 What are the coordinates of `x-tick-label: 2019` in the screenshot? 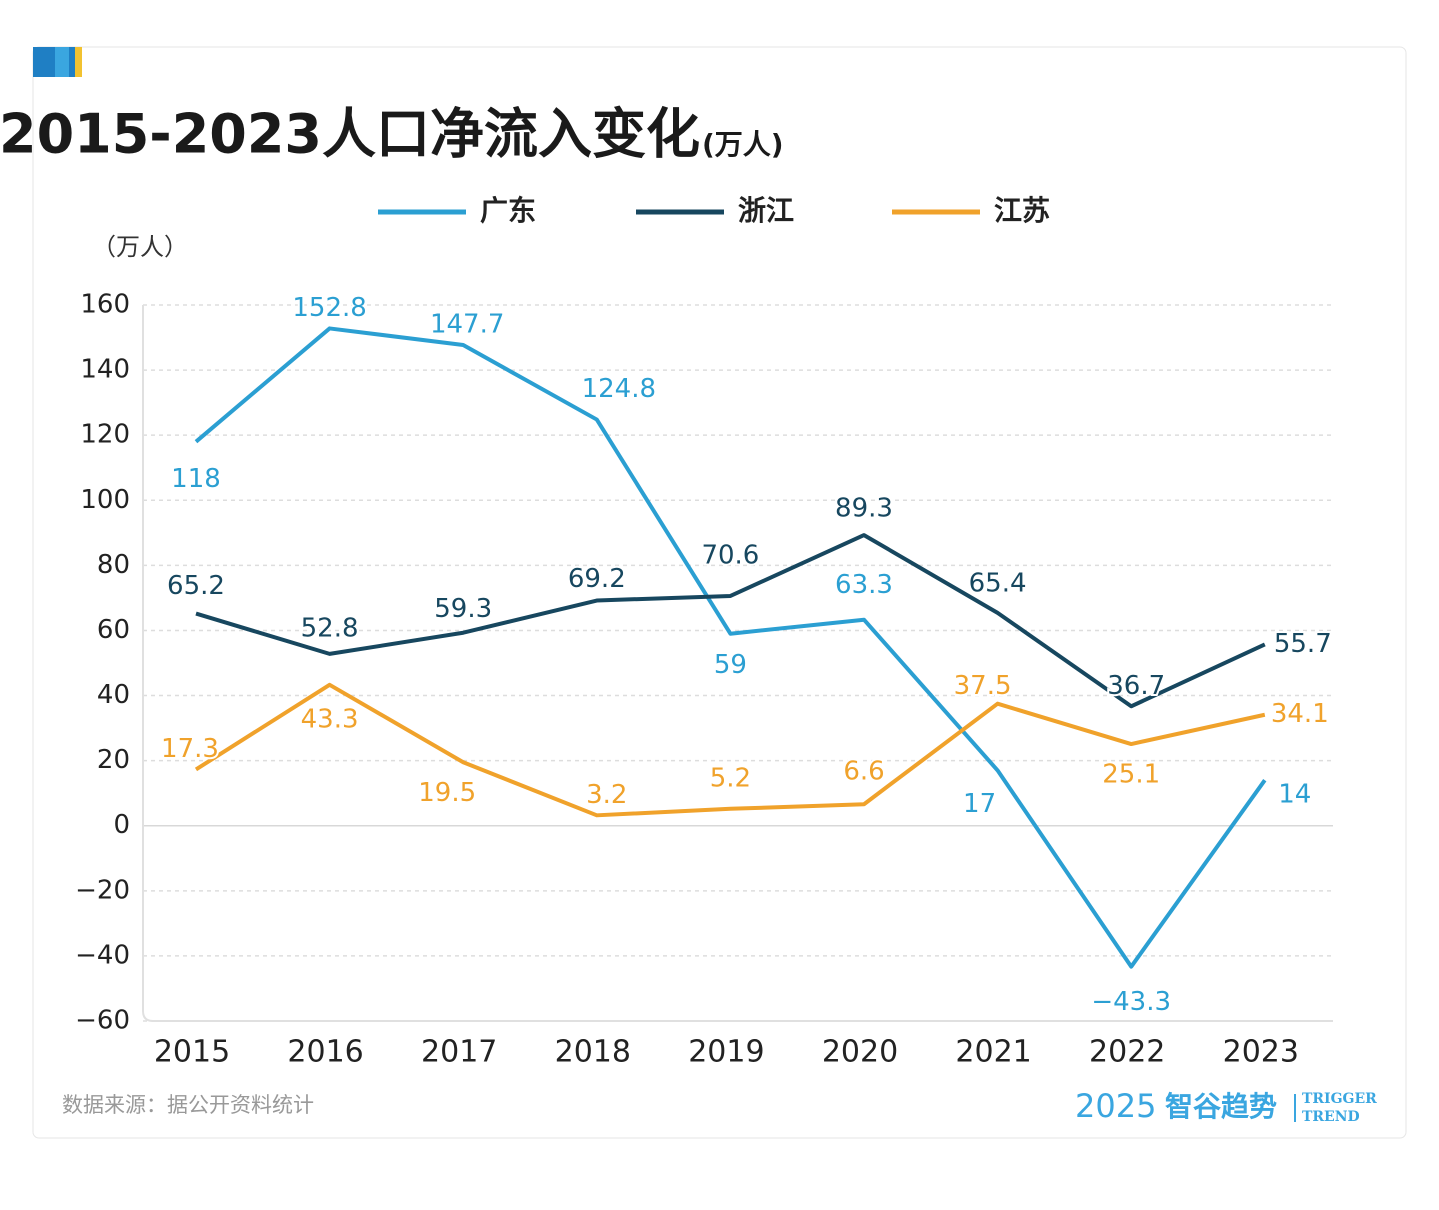 It's located at (726, 1052).